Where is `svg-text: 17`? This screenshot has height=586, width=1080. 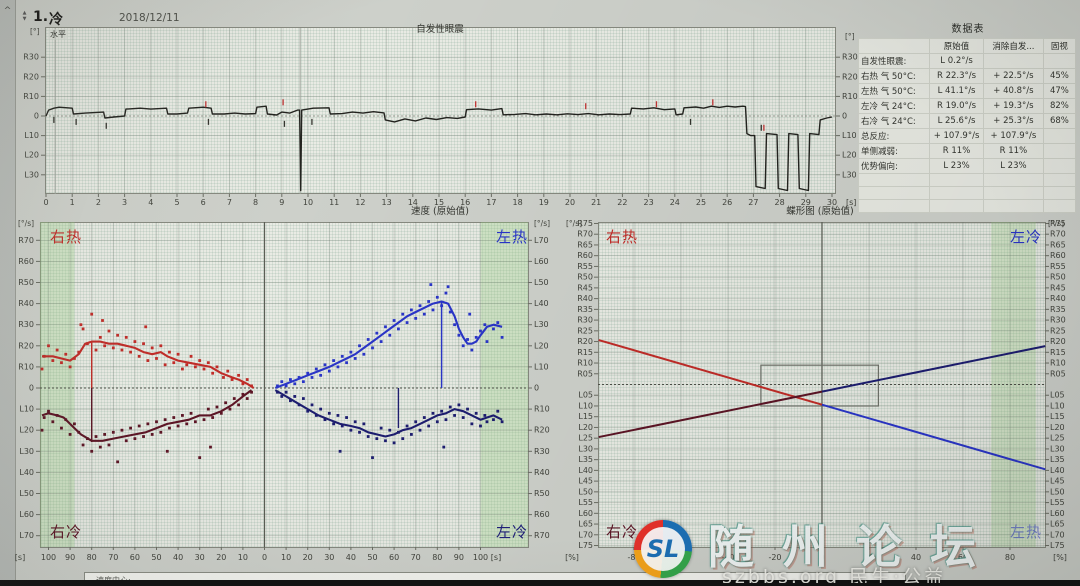 svg-text: 17 is located at coordinates (491, 202).